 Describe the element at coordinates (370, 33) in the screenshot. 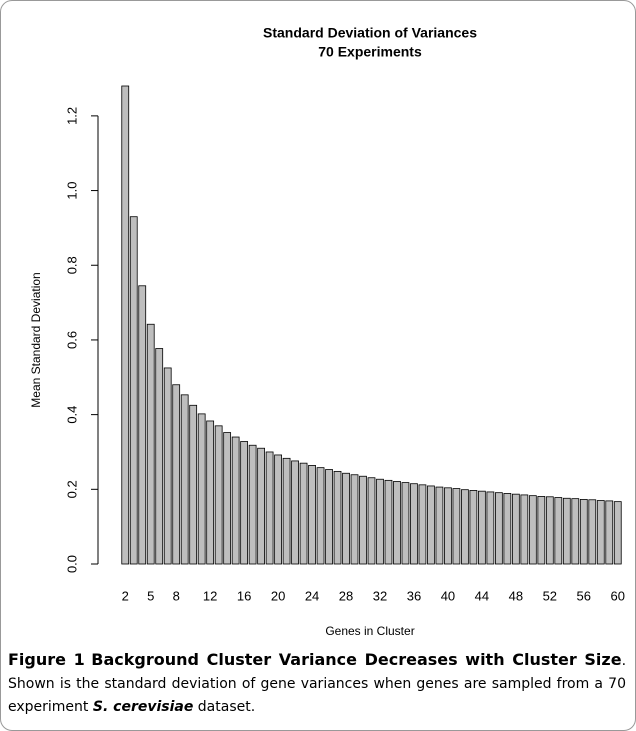

I see `chart-title: Standard Deviation of Variances` at that location.